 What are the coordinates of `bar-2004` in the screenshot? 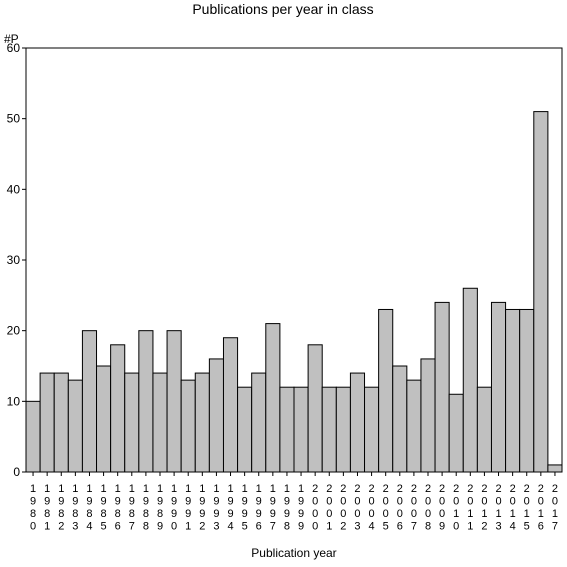 It's located at (372, 429).